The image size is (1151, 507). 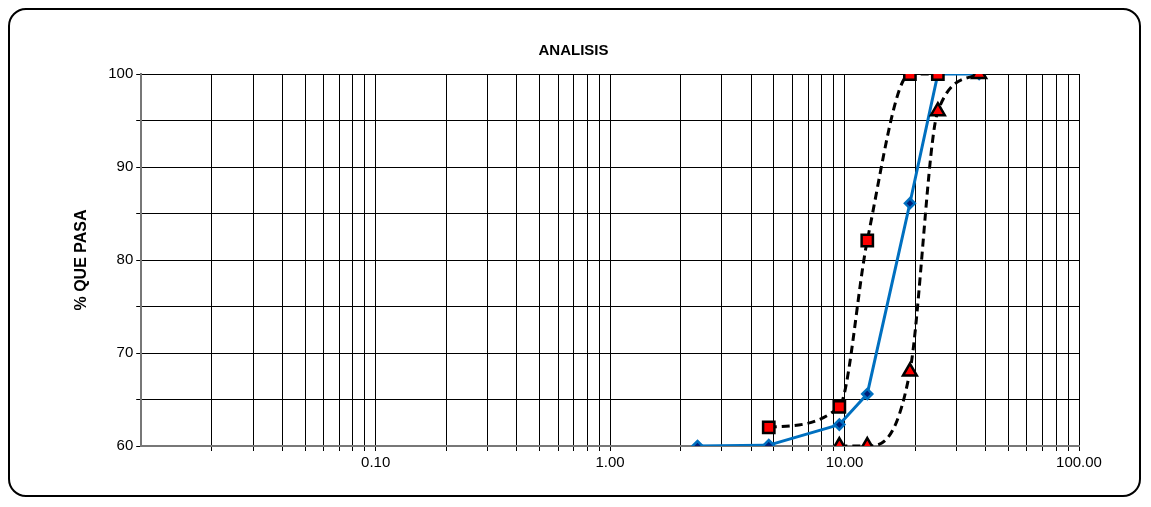 I want to click on y-tick-label: 70, so click(x=125, y=352).